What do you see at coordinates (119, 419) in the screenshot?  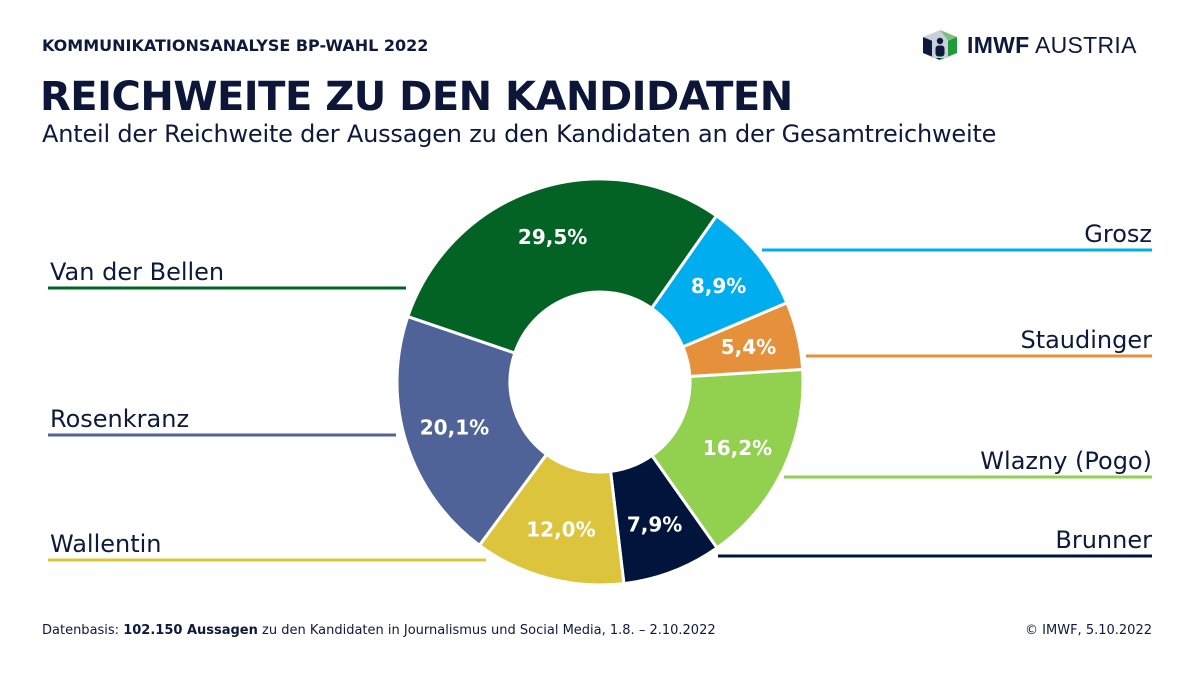 I see `legend-label-rosenkranz: Rosenkranz` at bounding box center [119, 419].